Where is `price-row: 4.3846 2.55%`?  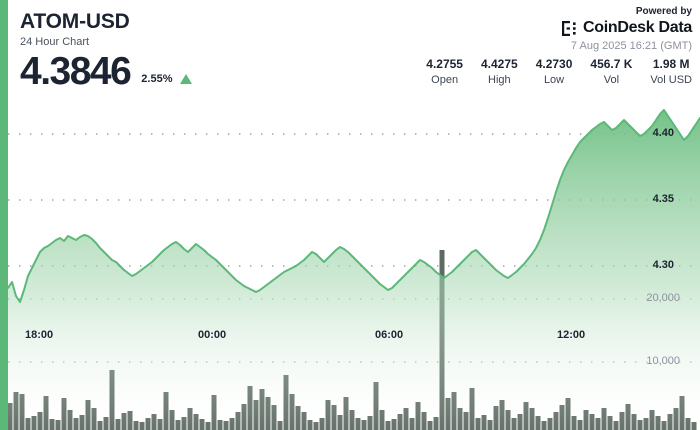
price-row: 4.3846 2.55% is located at coordinates (106, 71).